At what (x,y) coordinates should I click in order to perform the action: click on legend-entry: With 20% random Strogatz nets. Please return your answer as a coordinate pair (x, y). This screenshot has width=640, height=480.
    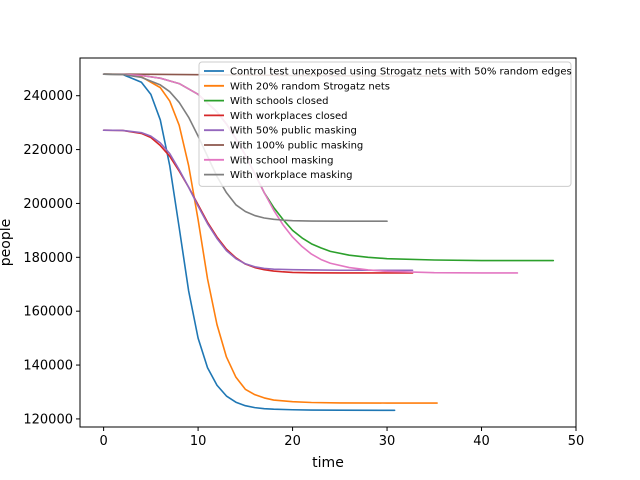
    Looking at the image, I should click on (310, 86).